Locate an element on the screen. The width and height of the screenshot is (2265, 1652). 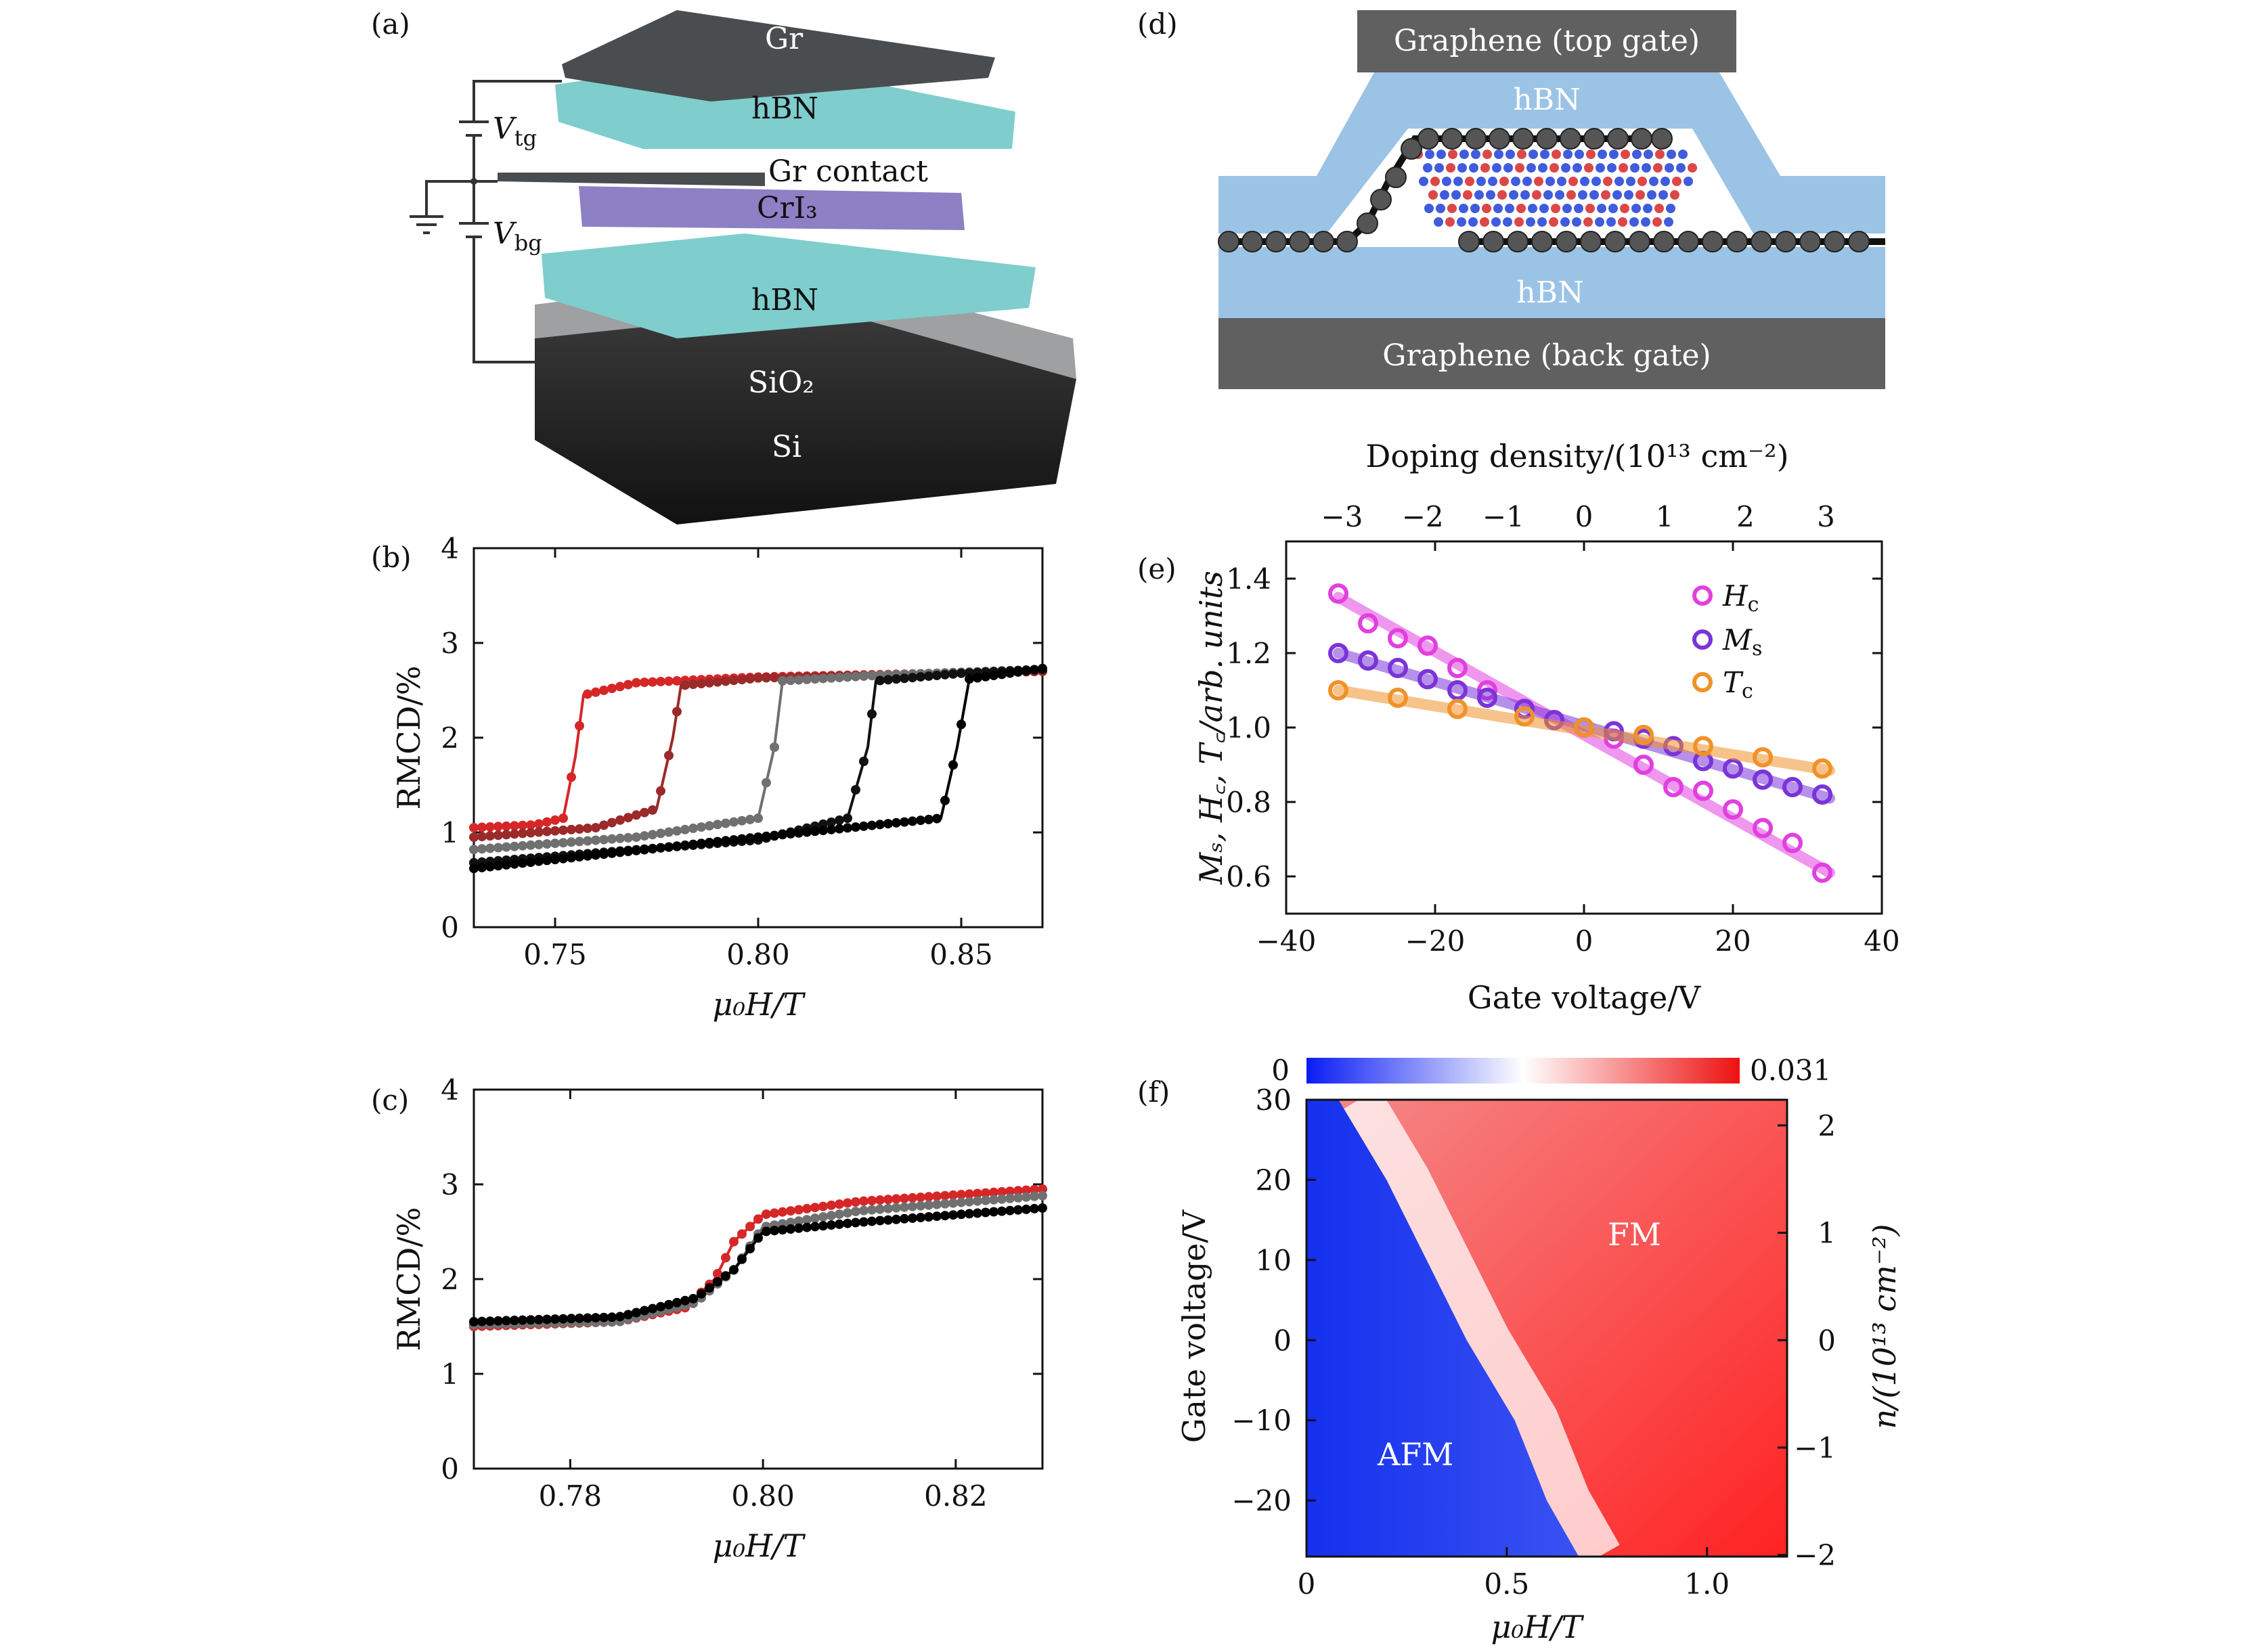
x-tick-label: 20 is located at coordinates (1733, 941).